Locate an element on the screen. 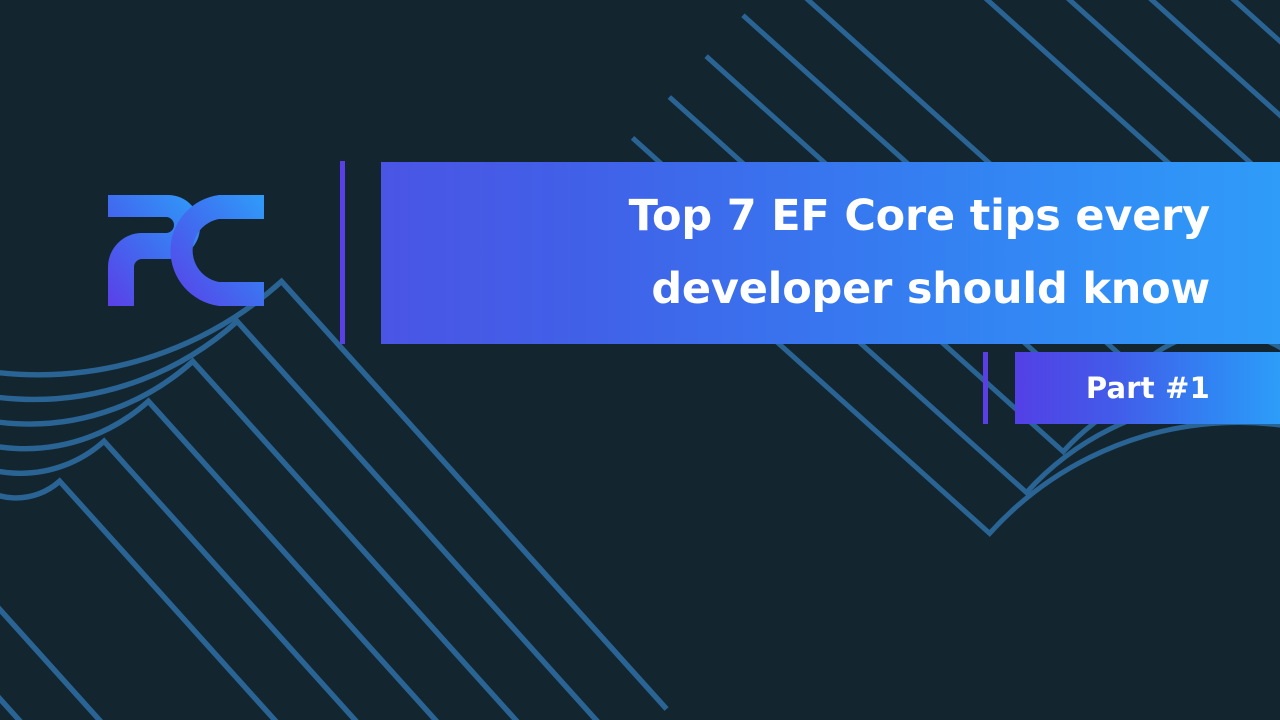  part-accent-bar is located at coordinates (985, 388).